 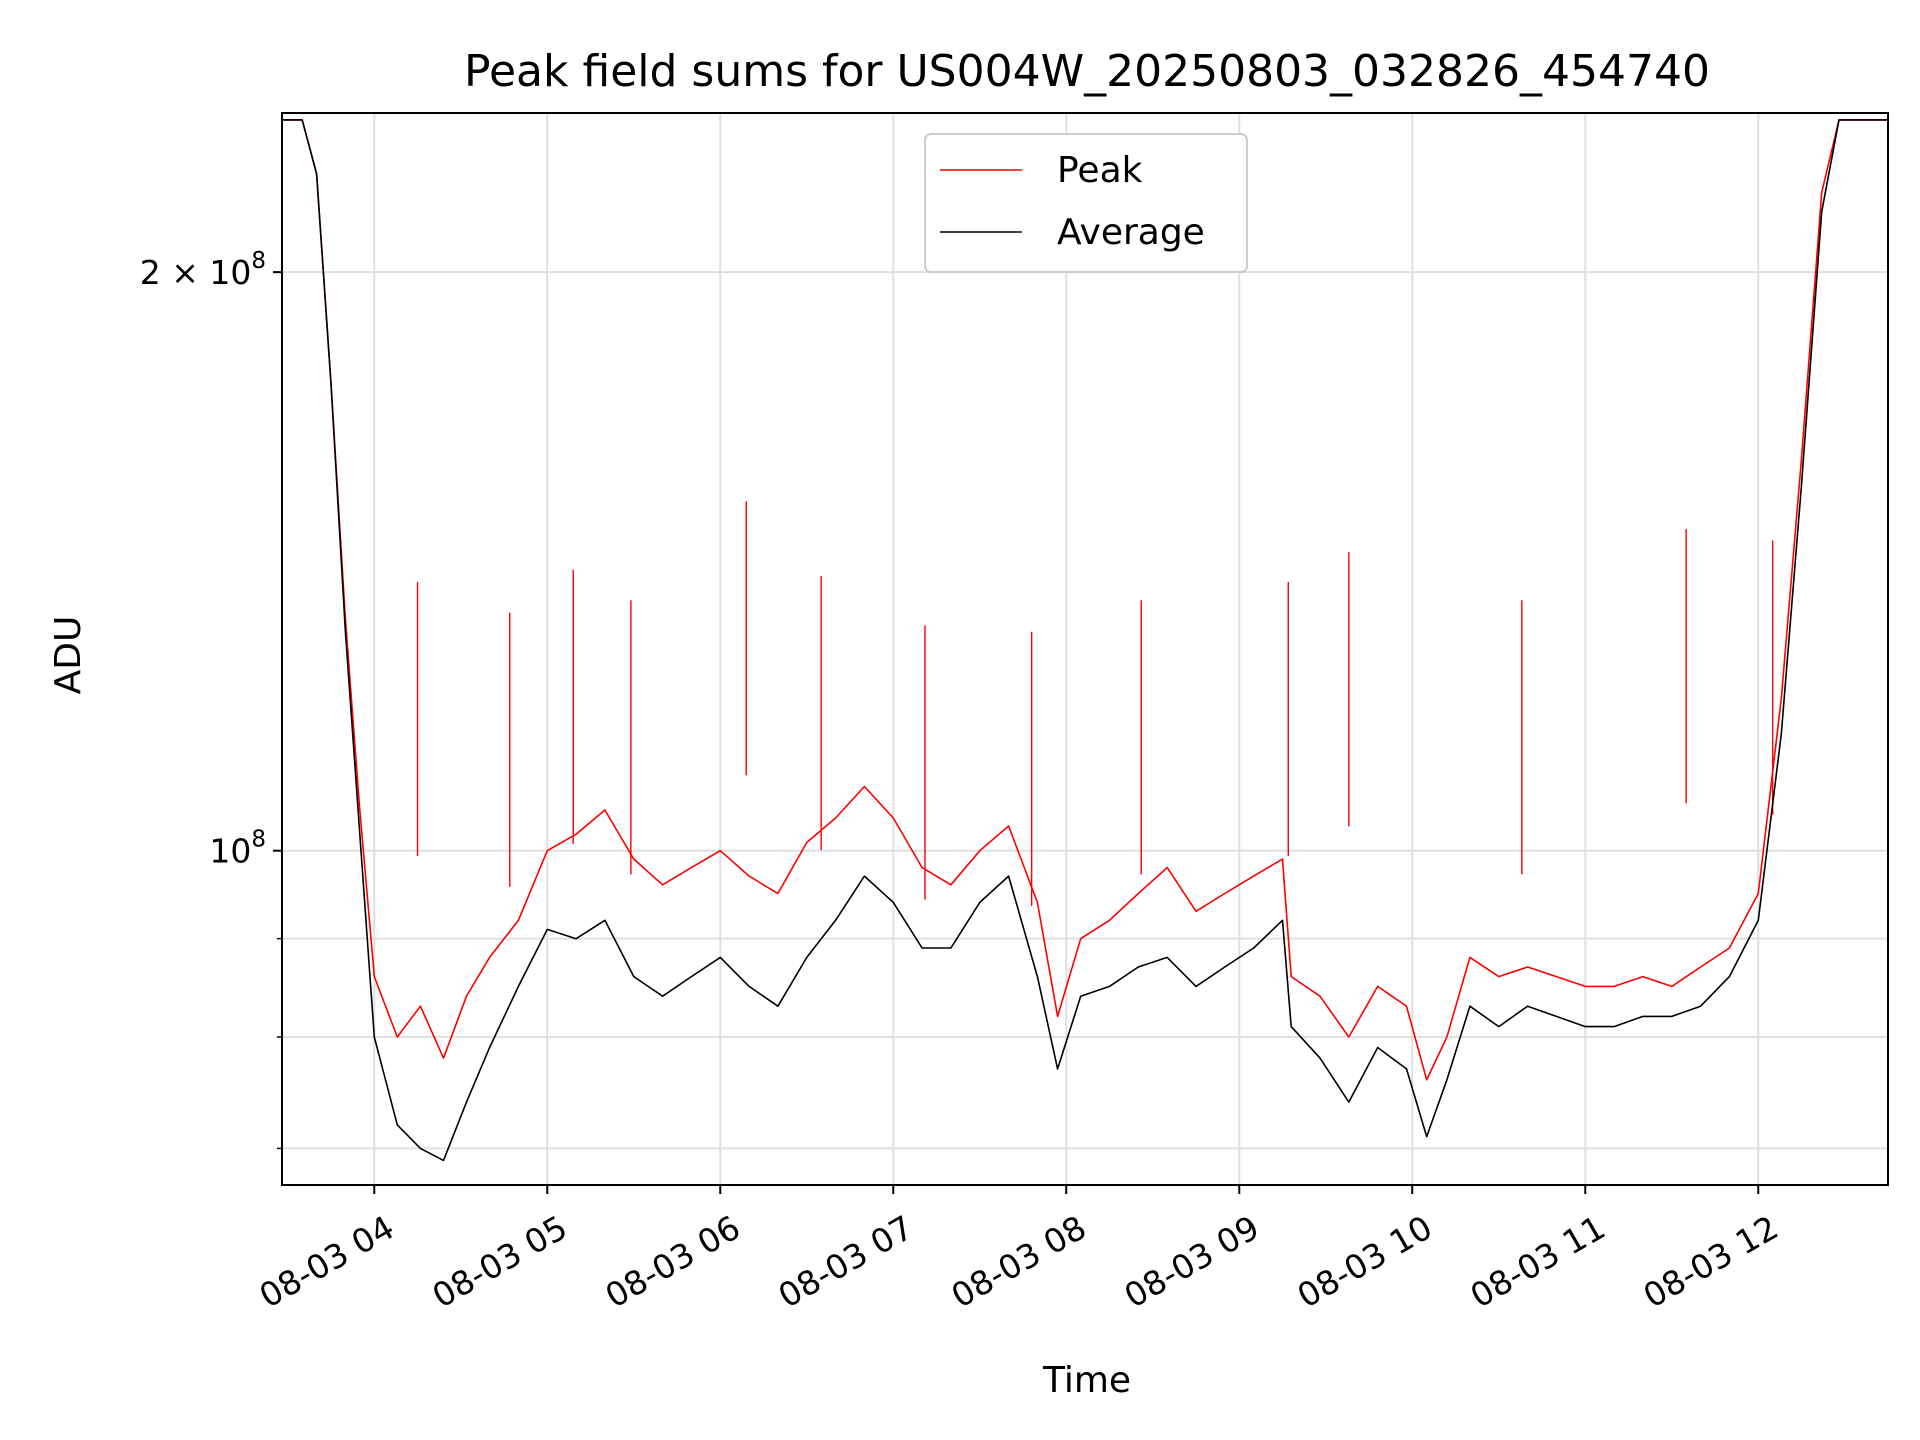 I want to click on legend: Peak Average, so click(x=1086, y=203).